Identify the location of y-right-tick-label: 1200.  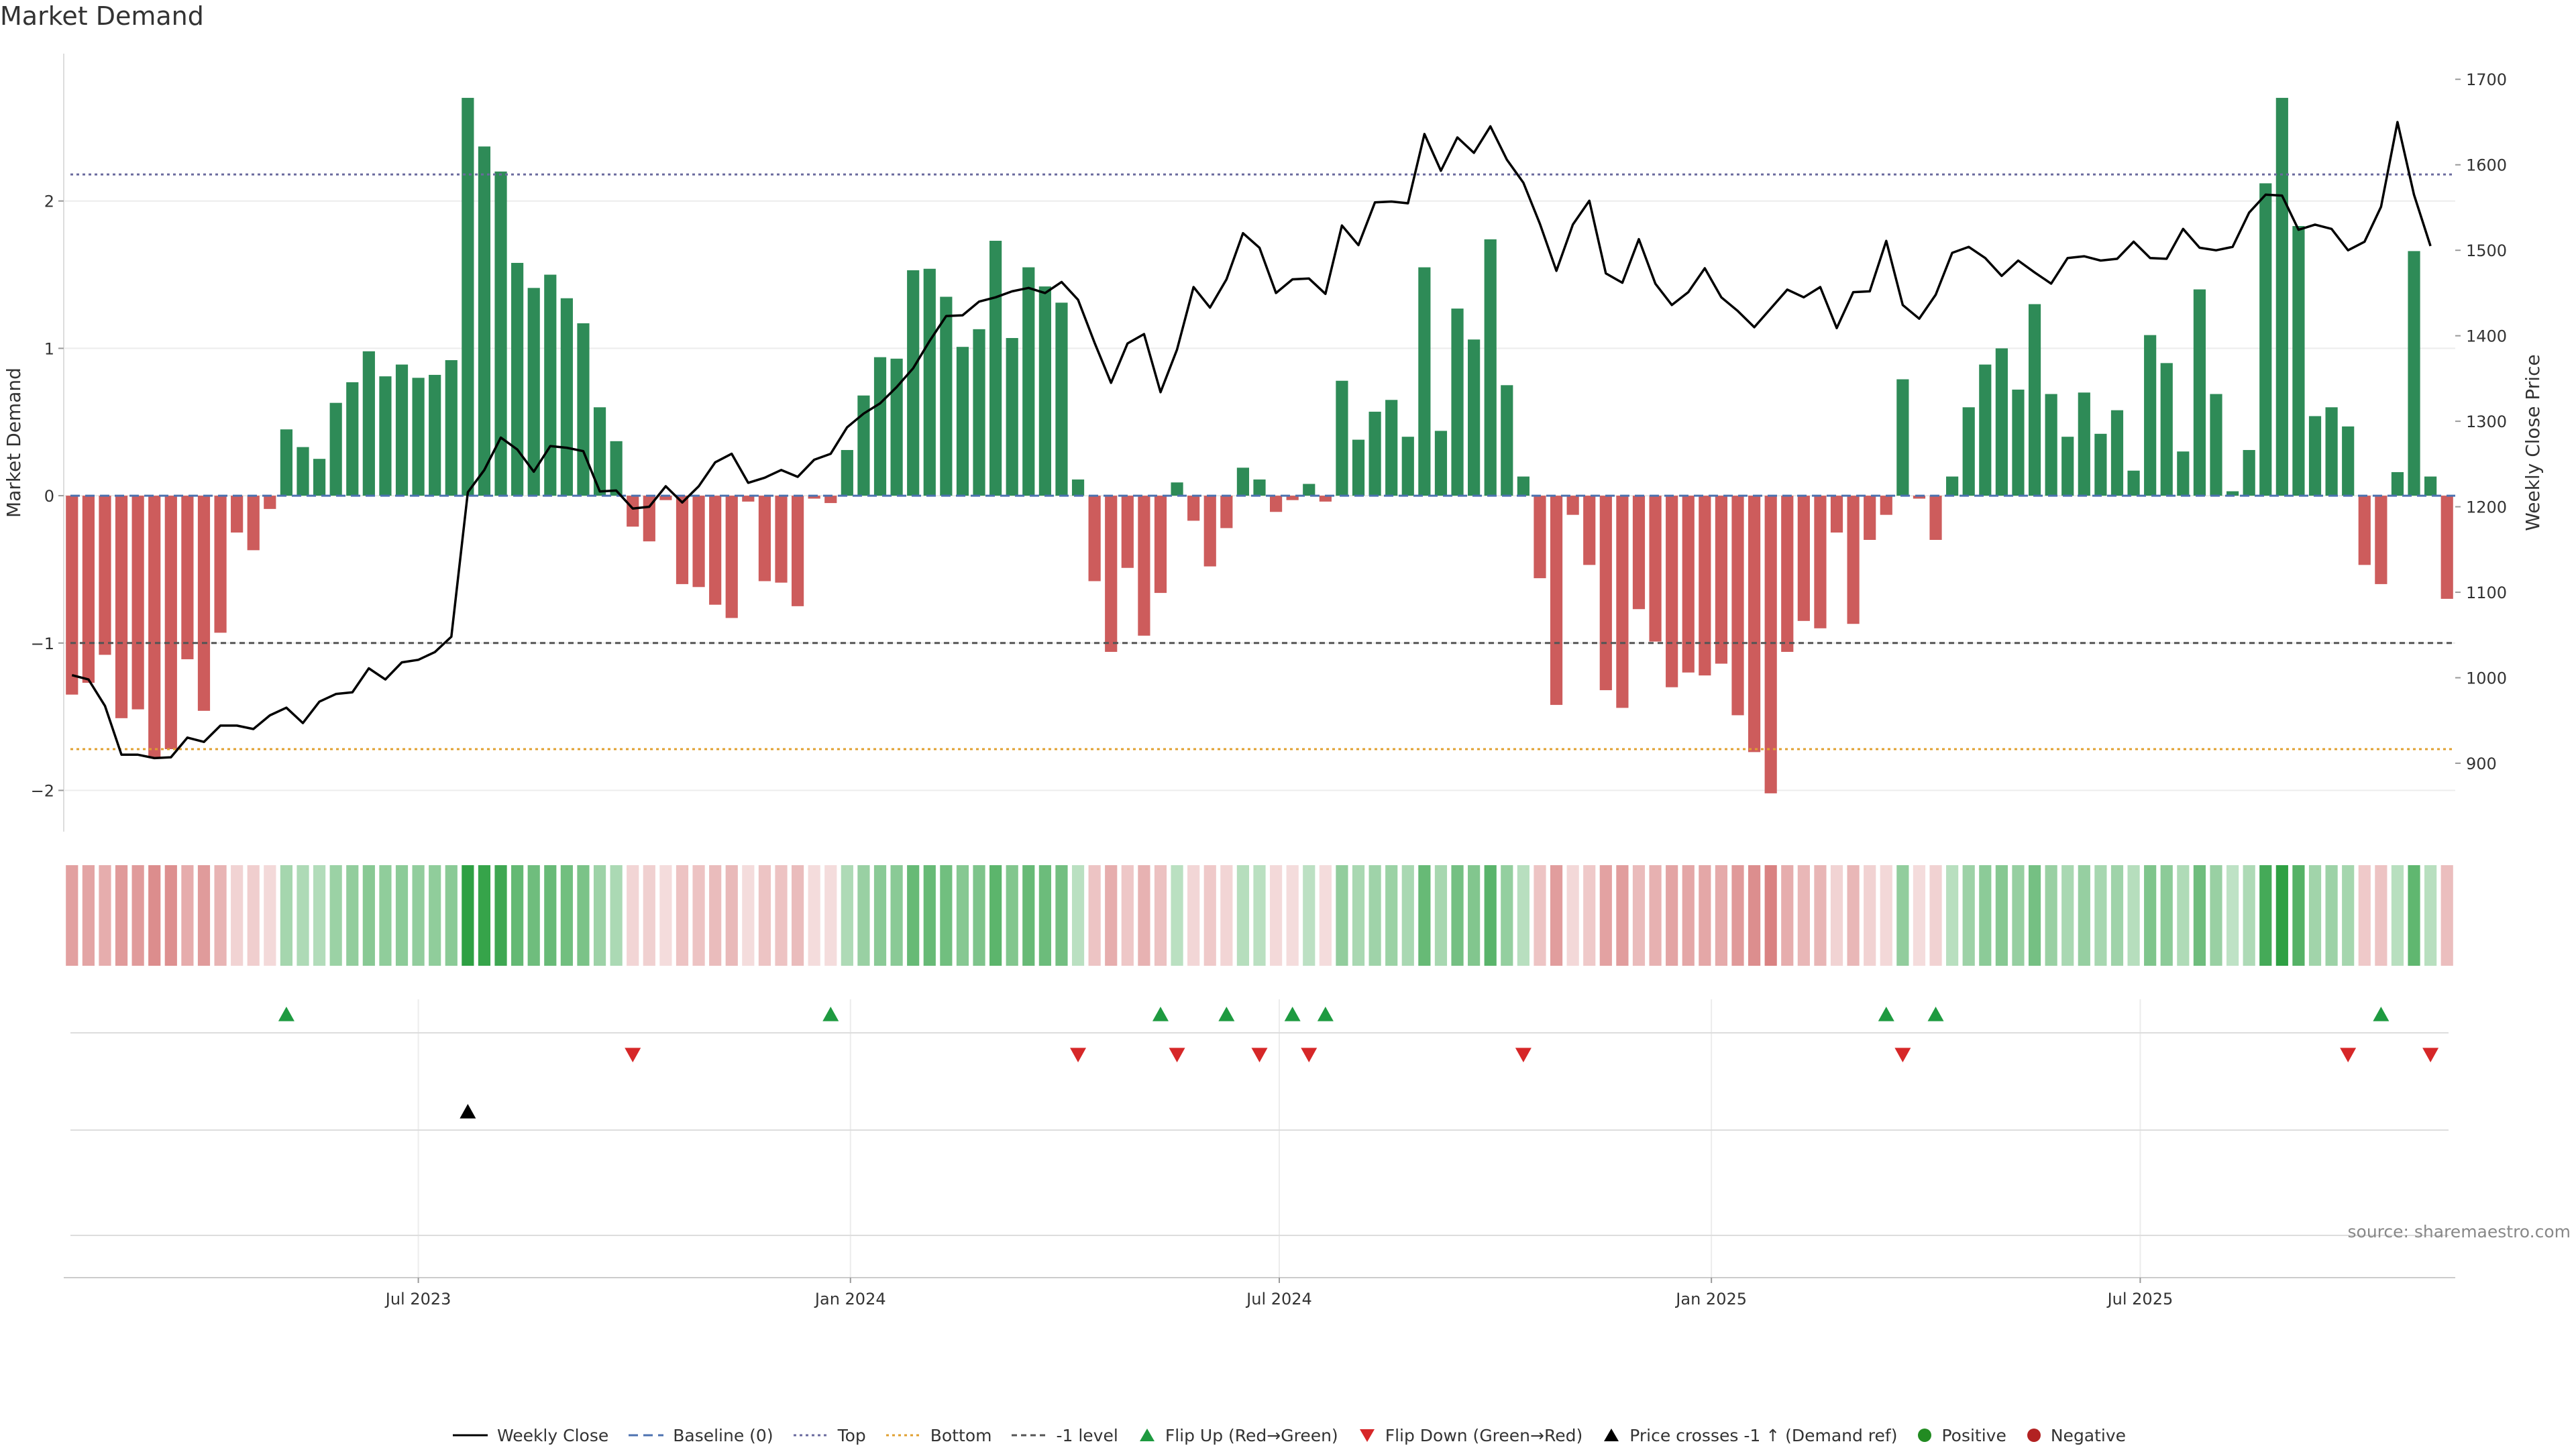
(2486, 507).